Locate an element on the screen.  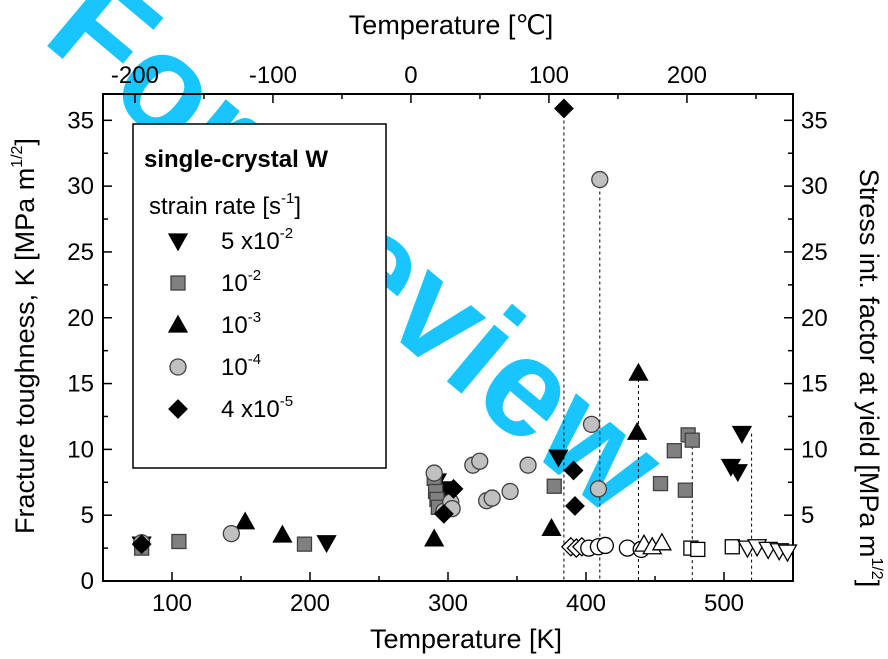
legend-entry-label: 5 x10⁻² is located at coordinates (257, 240).